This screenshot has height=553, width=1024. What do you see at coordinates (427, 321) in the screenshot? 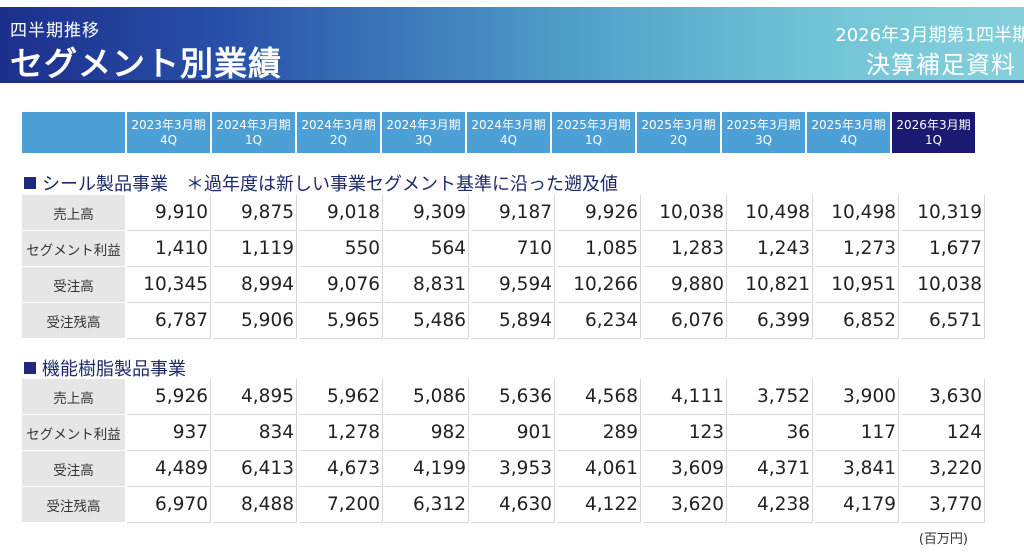
I see `table-cell: 5,486` at bounding box center [427, 321].